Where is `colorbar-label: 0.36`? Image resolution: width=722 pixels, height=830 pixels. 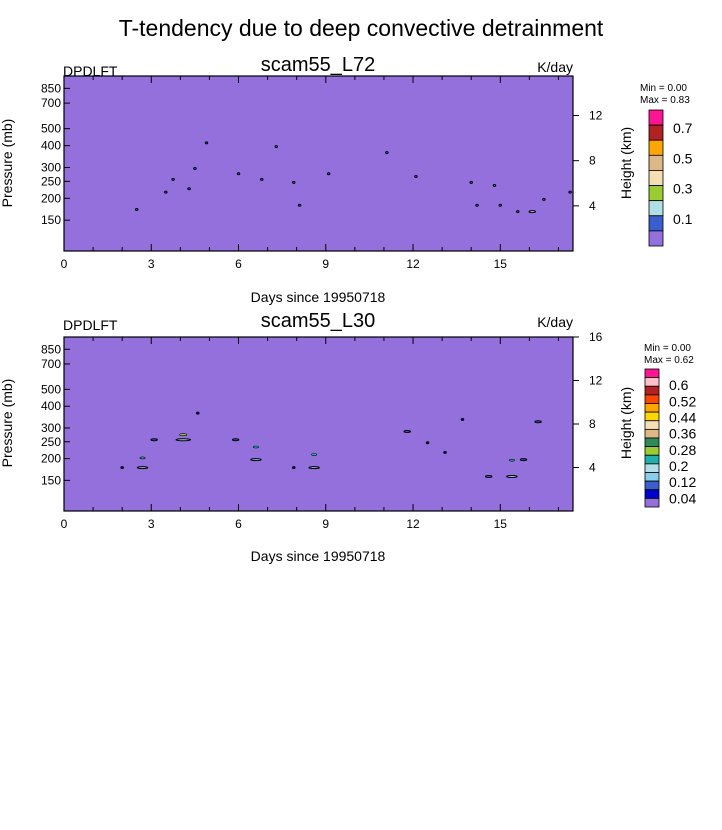
colorbar-label: 0.36 is located at coordinates (682, 434).